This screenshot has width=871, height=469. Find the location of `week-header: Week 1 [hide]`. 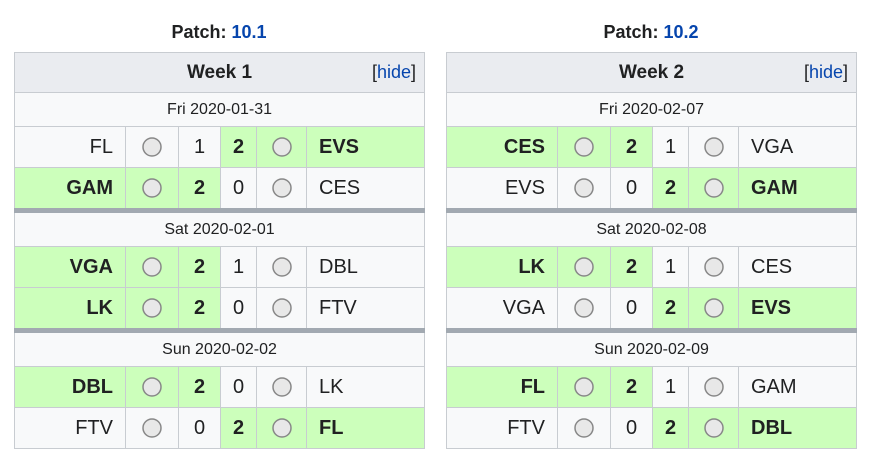

week-header: Week 1 [hide] is located at coordinates (219, 72).